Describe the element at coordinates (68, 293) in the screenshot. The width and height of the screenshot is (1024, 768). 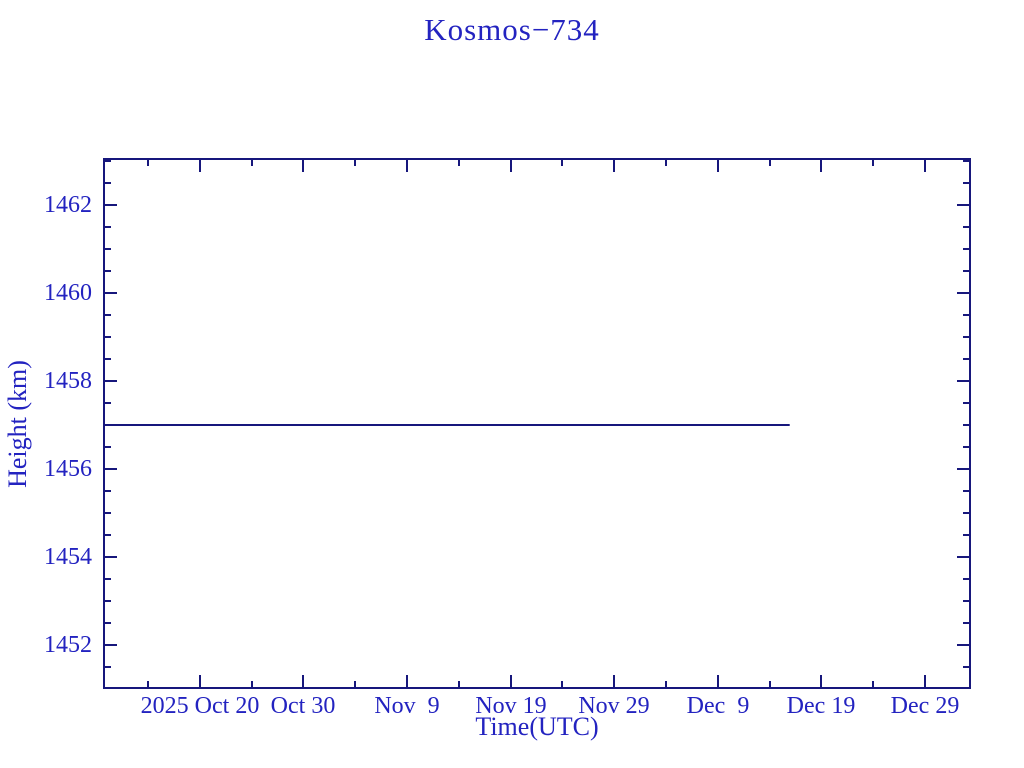
I see `y-tick-label: 1460` at that location.